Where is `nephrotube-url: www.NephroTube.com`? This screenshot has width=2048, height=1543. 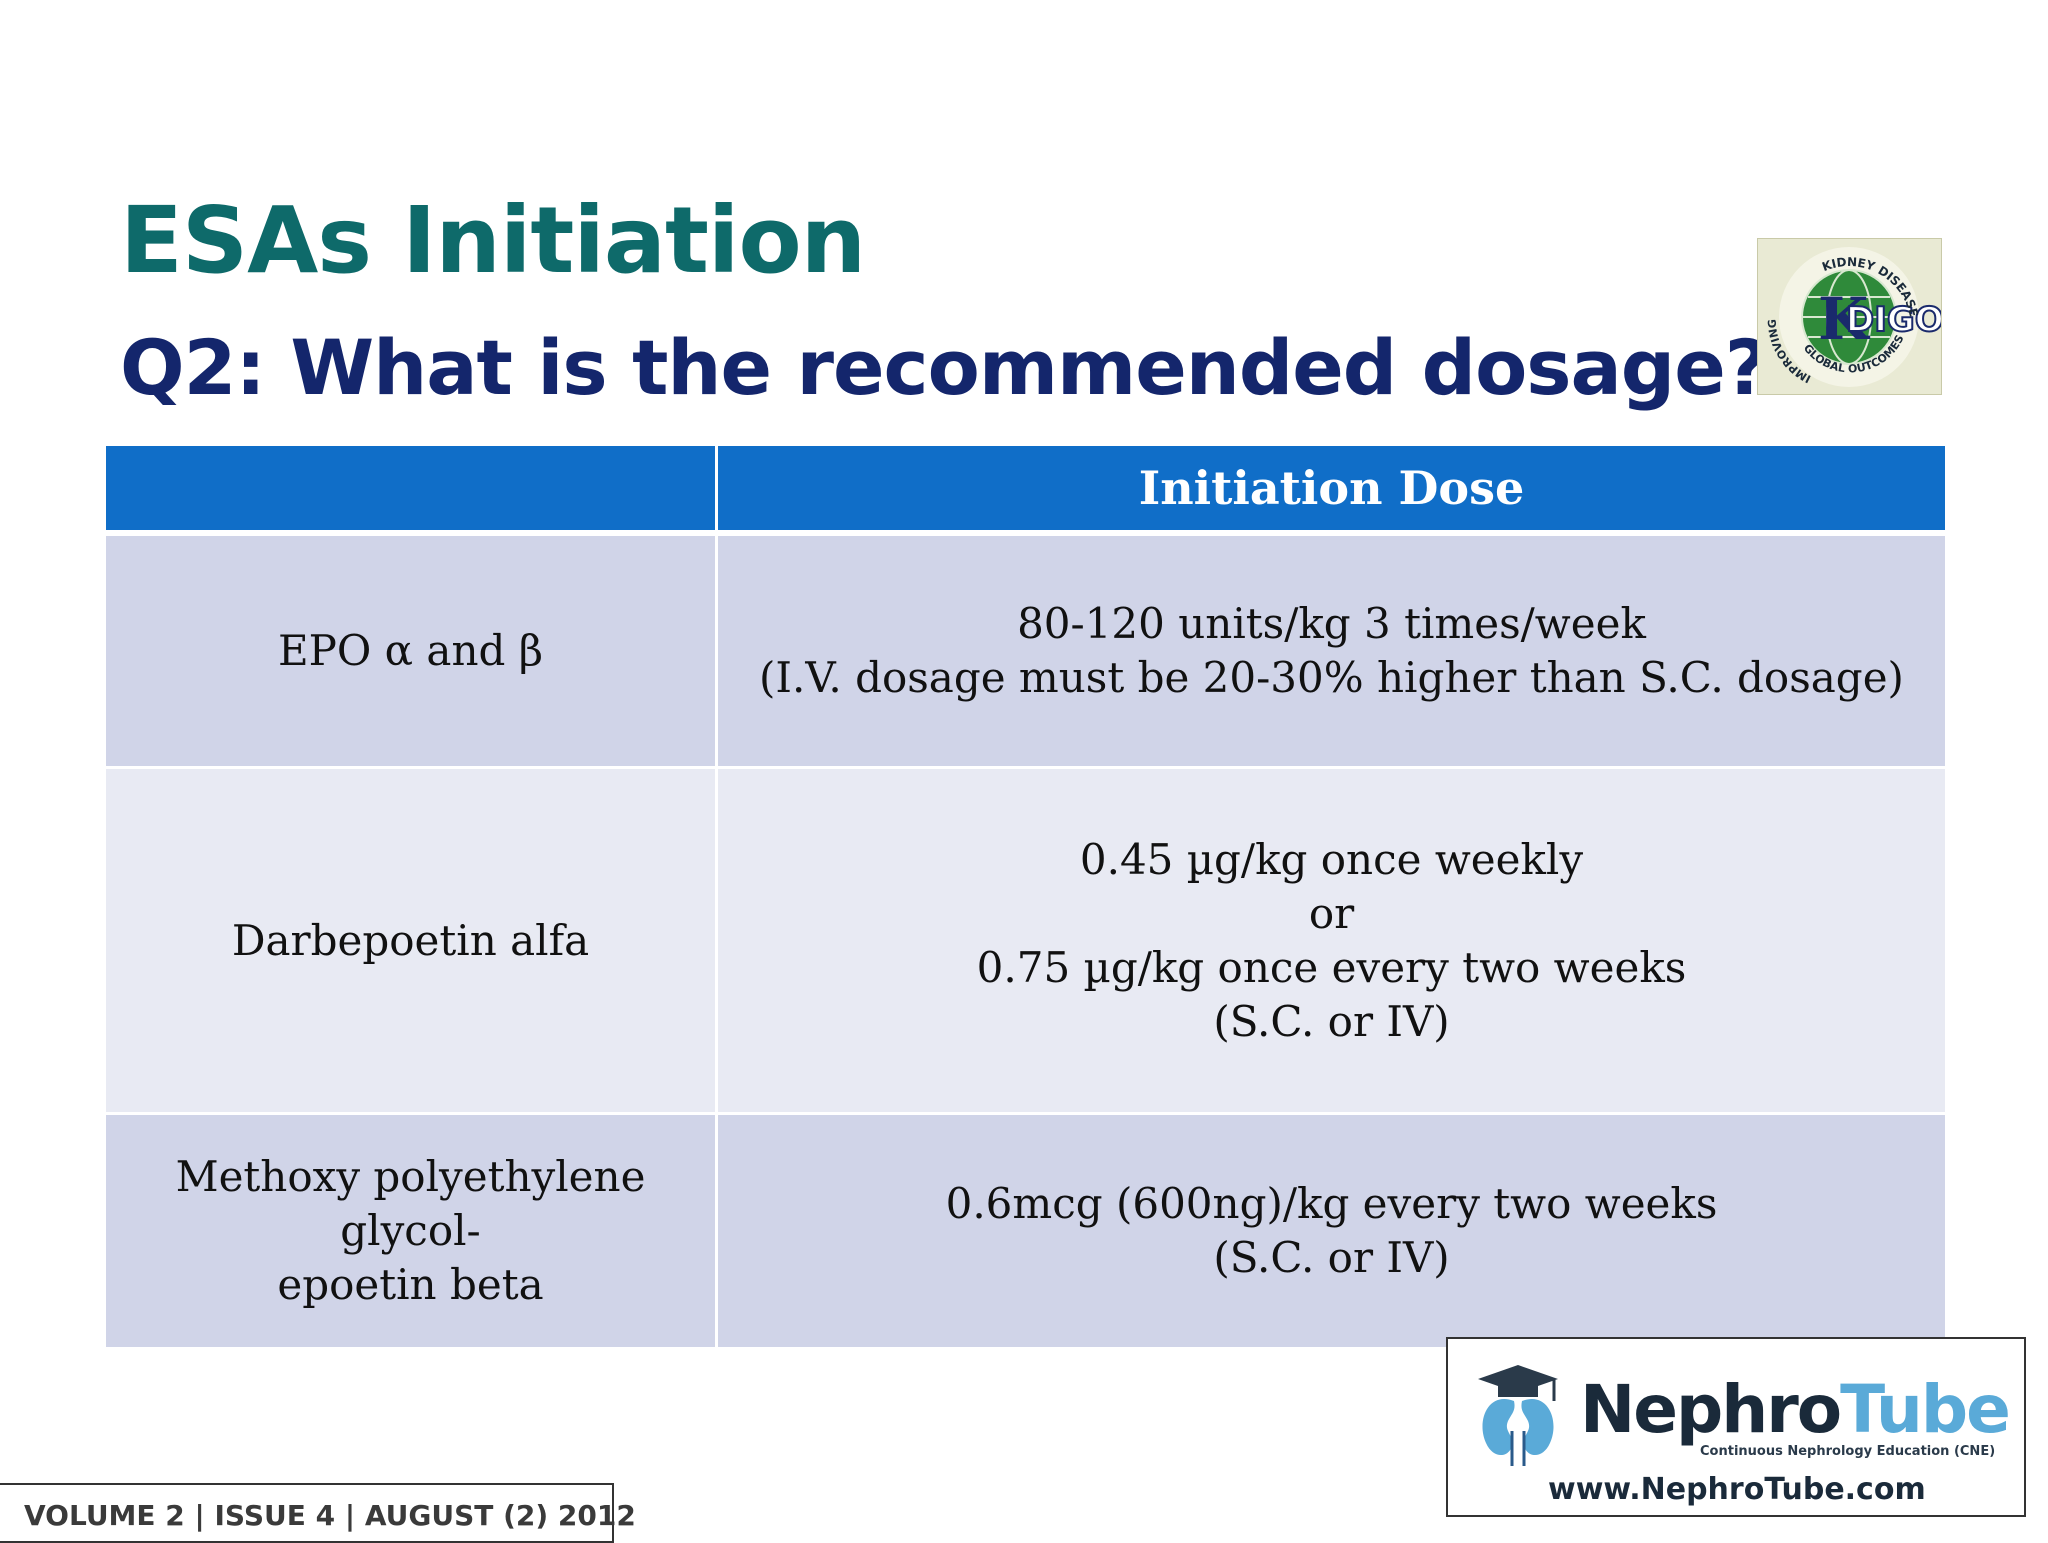 nephrotube-url: www.NephroTube.com is located at coordinates (1737, 1489).